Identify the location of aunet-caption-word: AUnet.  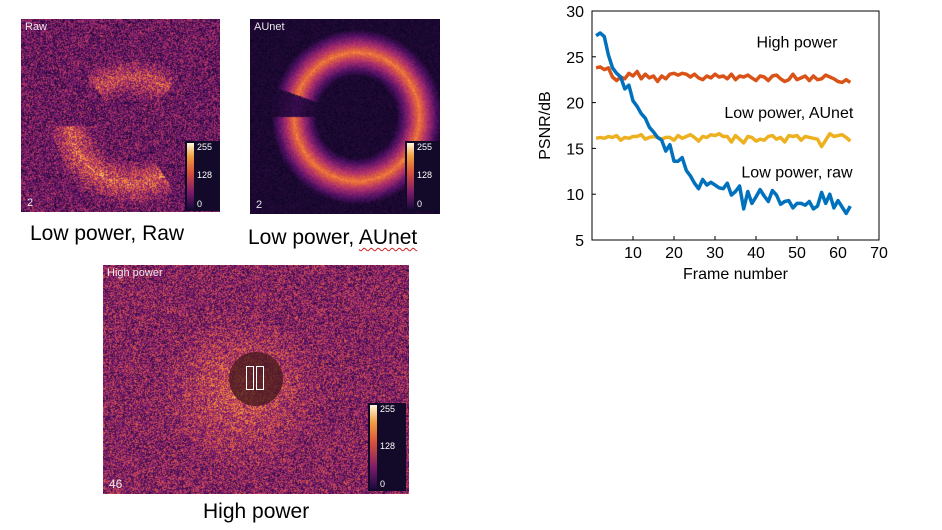
(388, 237).